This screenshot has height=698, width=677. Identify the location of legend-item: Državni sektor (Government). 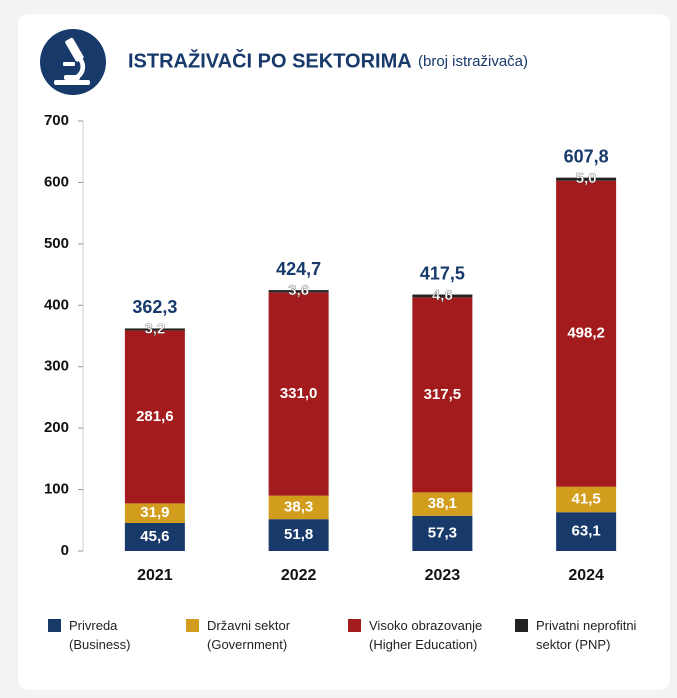
(238, 635).